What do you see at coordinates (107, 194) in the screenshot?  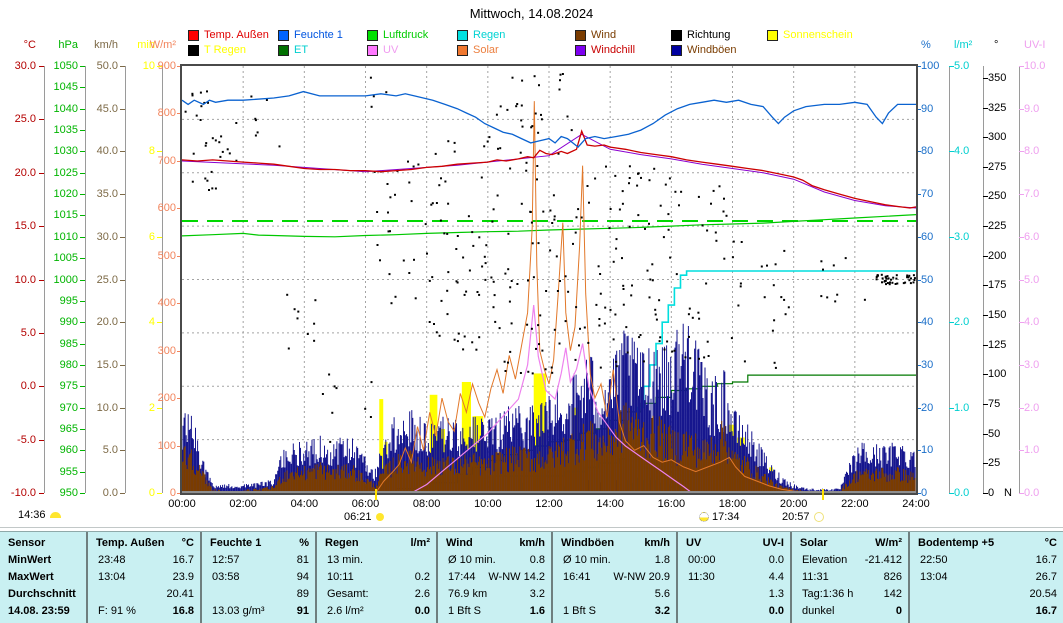 I see `axis-tick-label-kmh: 35.0` at bounding box center [107, 194].